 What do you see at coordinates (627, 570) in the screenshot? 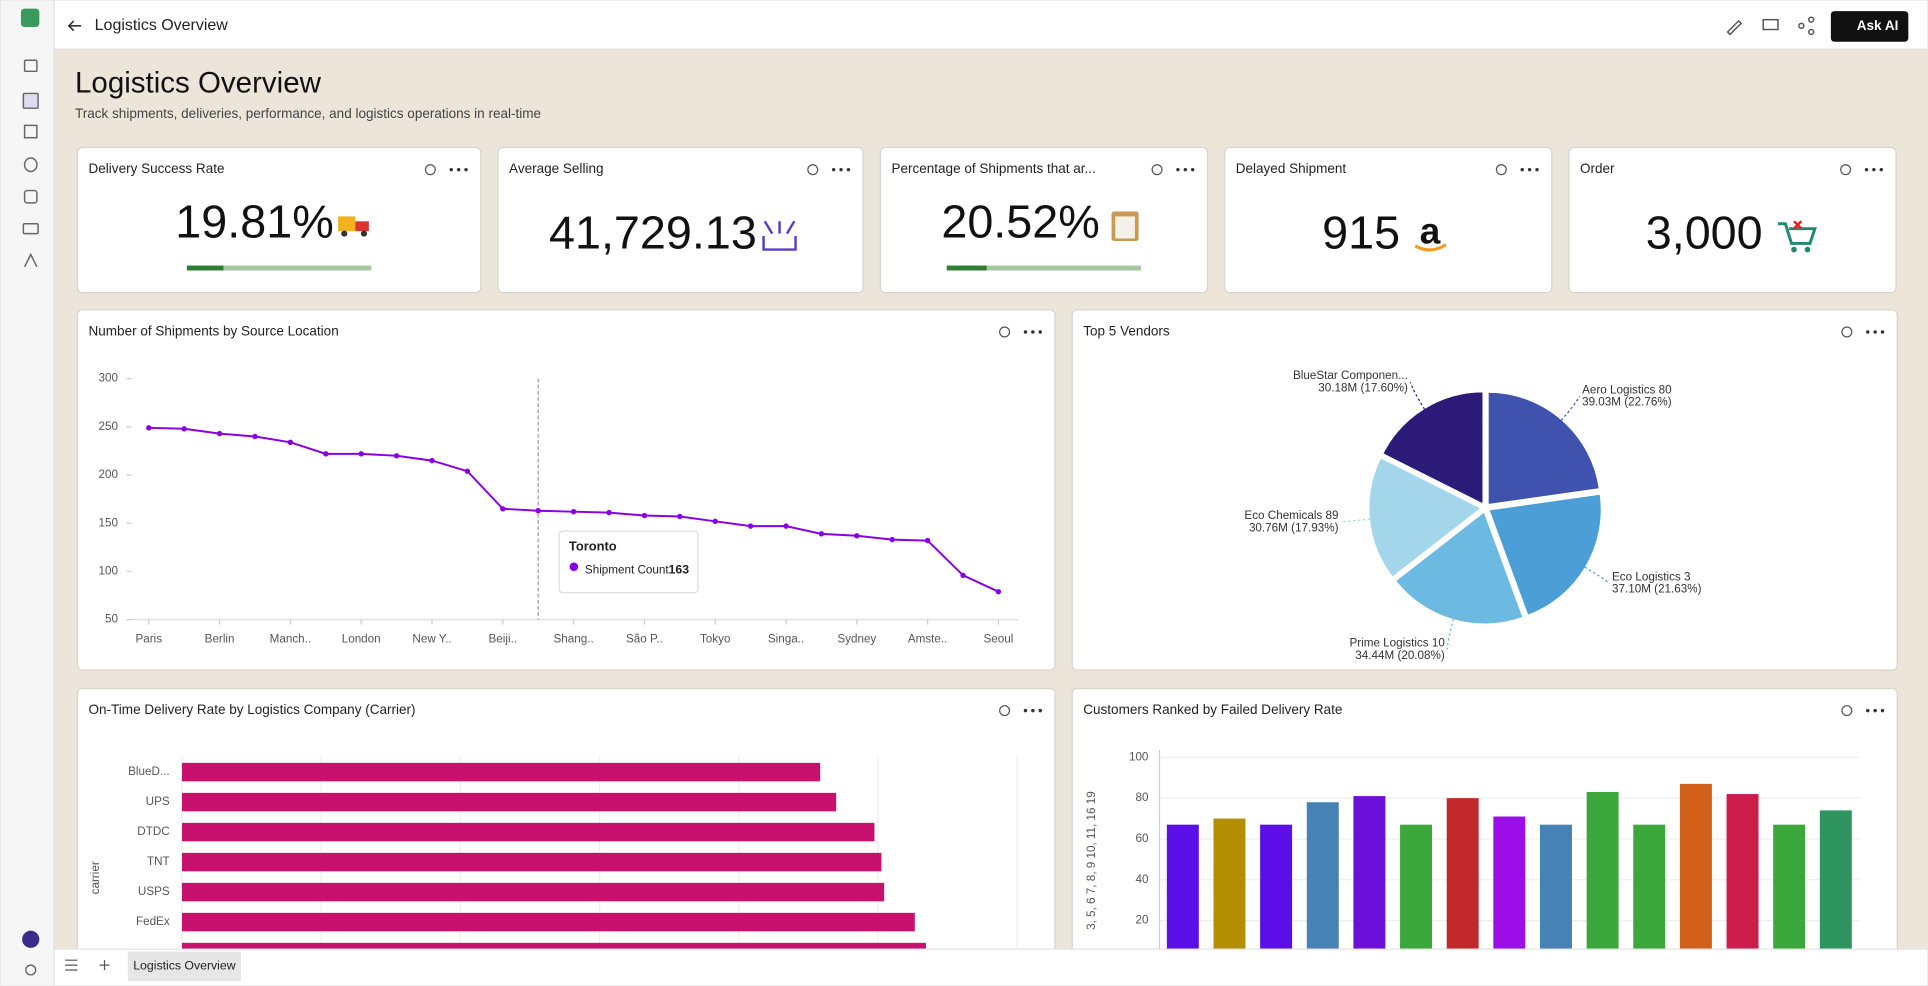
I see `tooltip-series: Shipment Count` at bounding box center [627, 570].